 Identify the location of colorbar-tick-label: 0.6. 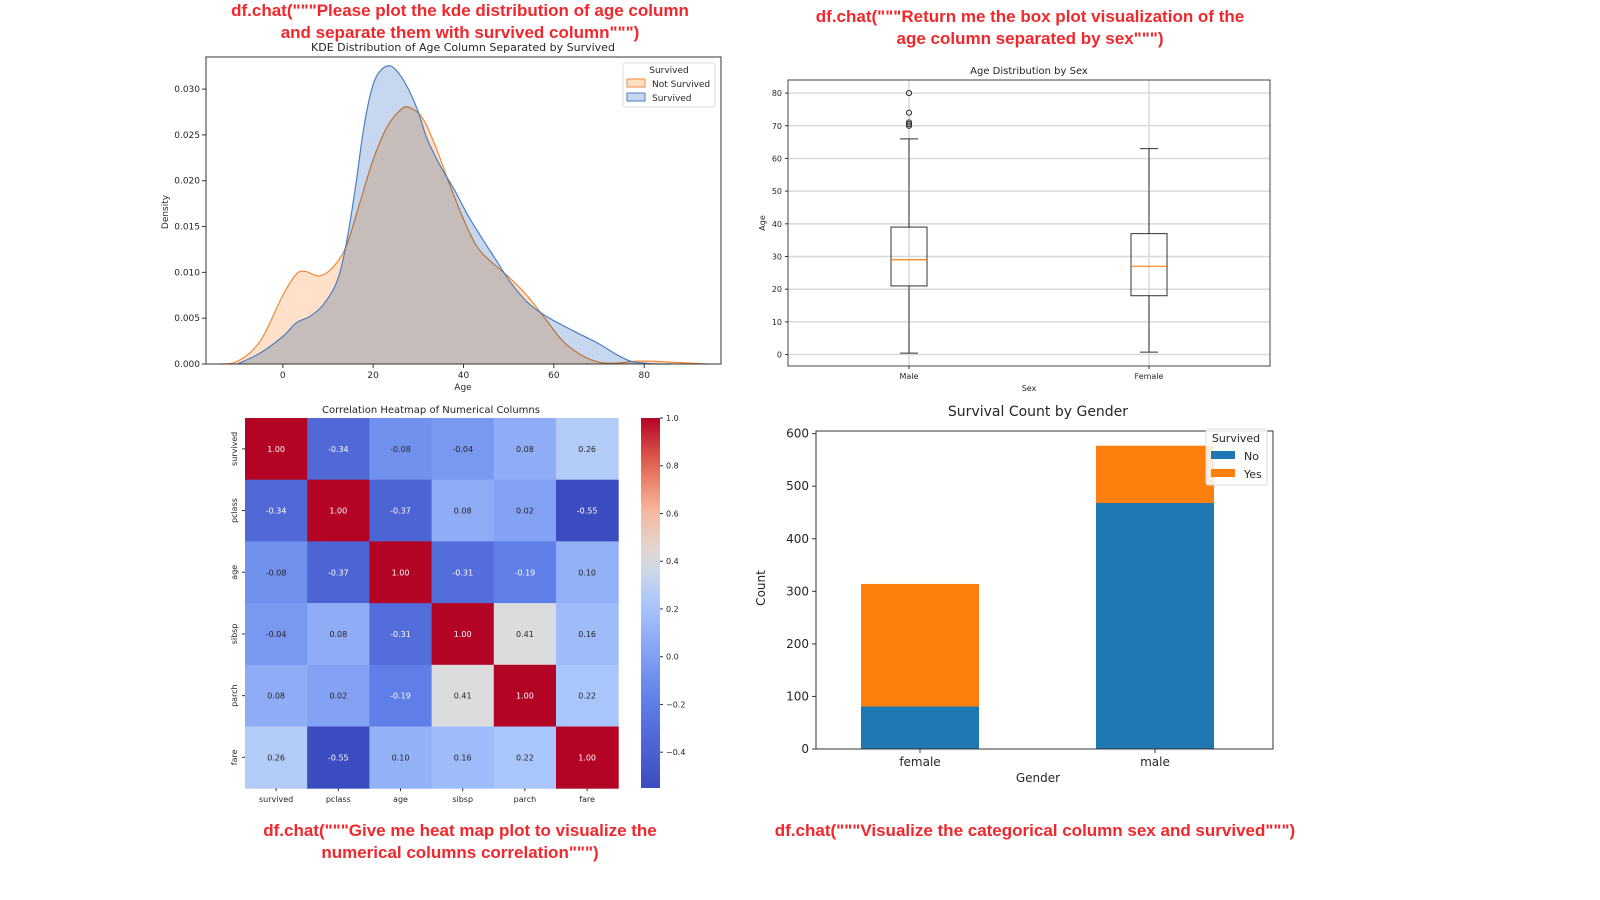
(672, 513).